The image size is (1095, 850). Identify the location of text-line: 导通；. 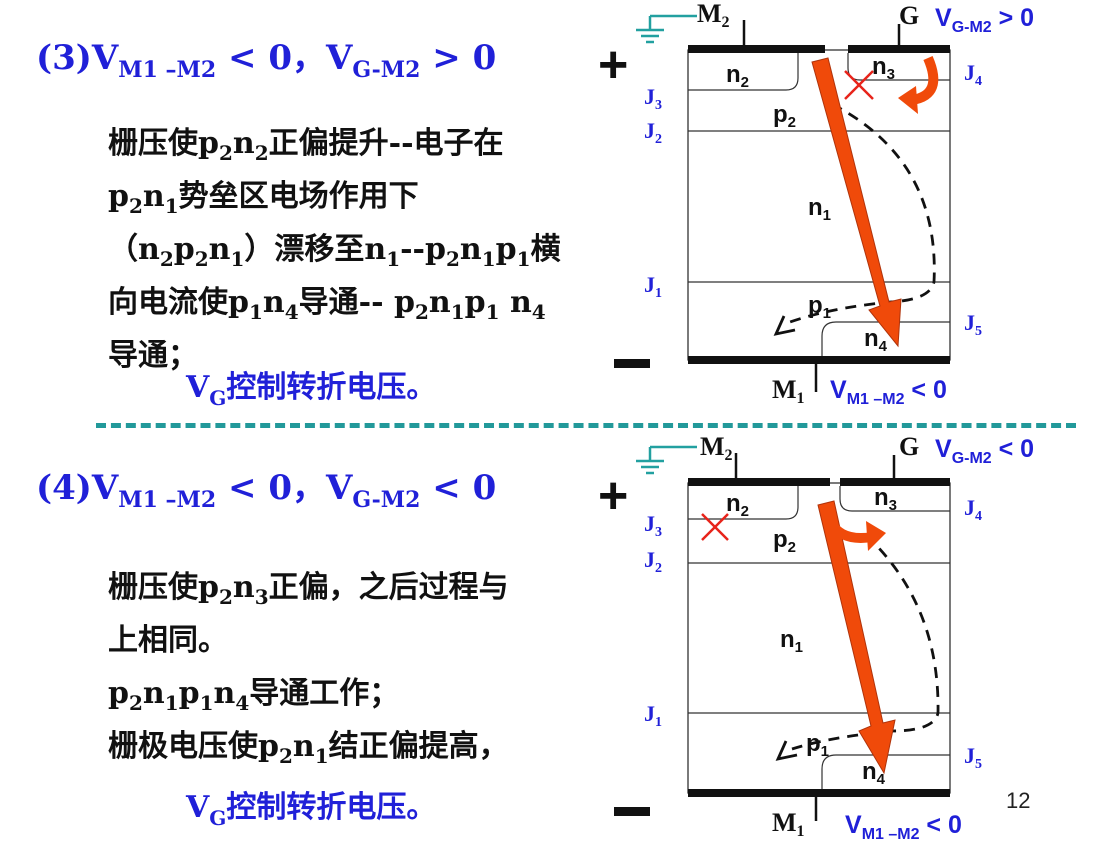
(153, 355).